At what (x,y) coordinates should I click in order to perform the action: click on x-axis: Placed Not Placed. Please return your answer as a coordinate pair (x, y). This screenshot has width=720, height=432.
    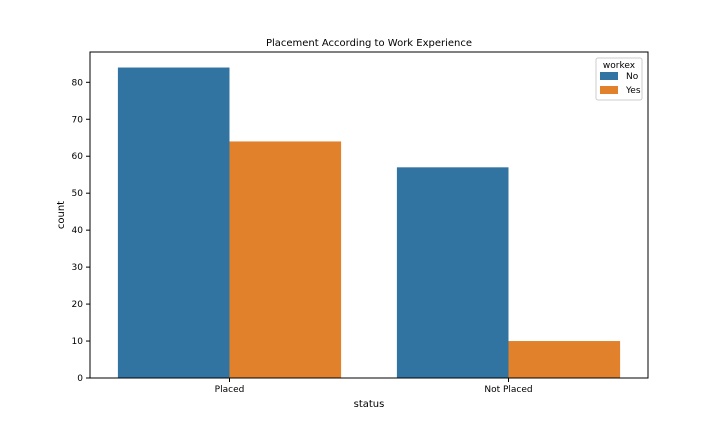
    Looking at the image, I should click on (374, 386).